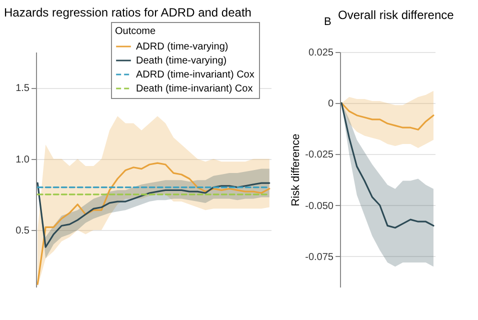 The width and height of the screenshot is (478, 320). What do you see at coordinates (194, 89) in the screenshot?
I see `legend-label: Death (time-invariant) Cox` at bounding box center [194, 89].